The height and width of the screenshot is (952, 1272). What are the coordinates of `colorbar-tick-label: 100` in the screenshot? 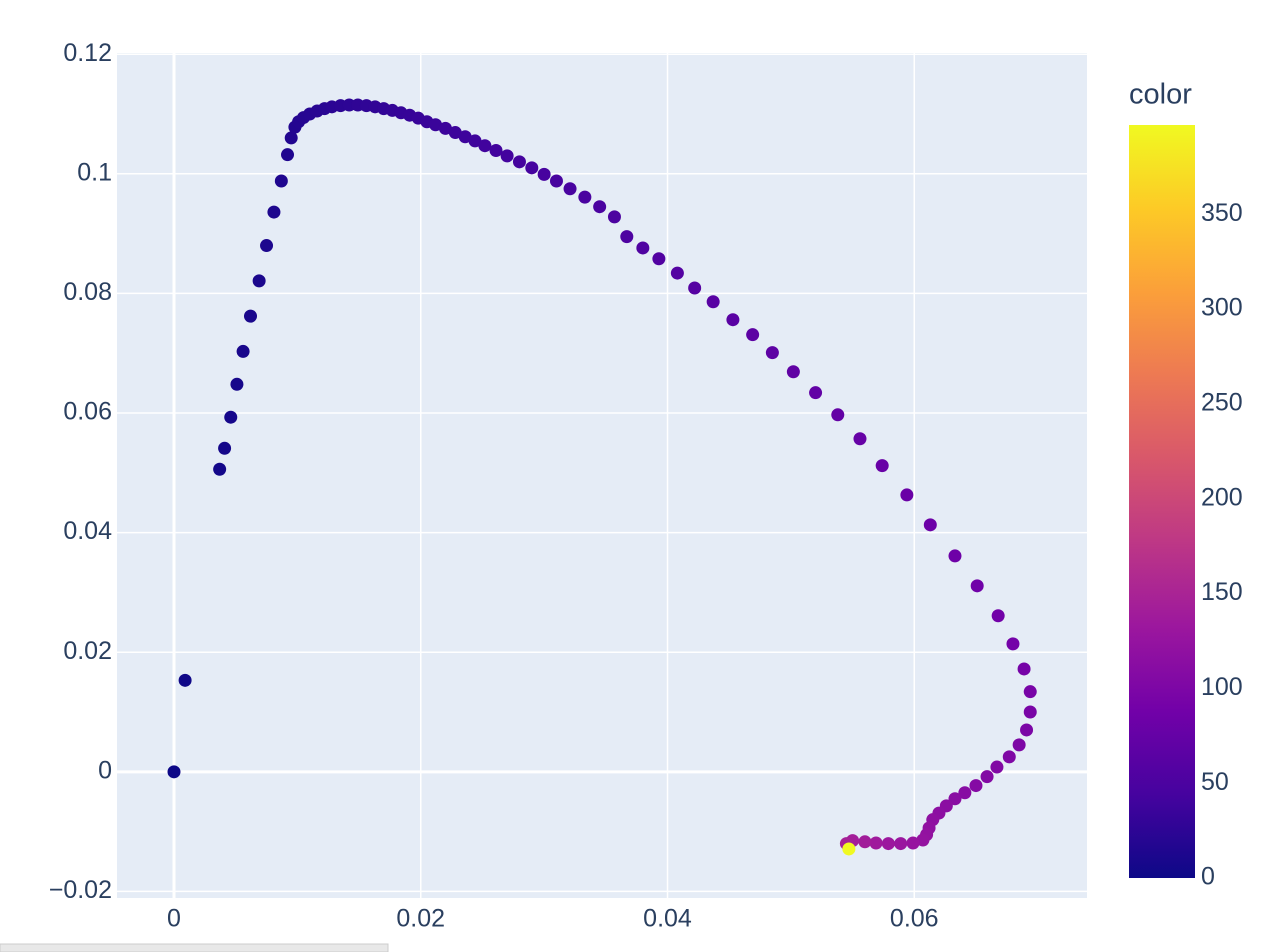 It's located at (1222, 687).